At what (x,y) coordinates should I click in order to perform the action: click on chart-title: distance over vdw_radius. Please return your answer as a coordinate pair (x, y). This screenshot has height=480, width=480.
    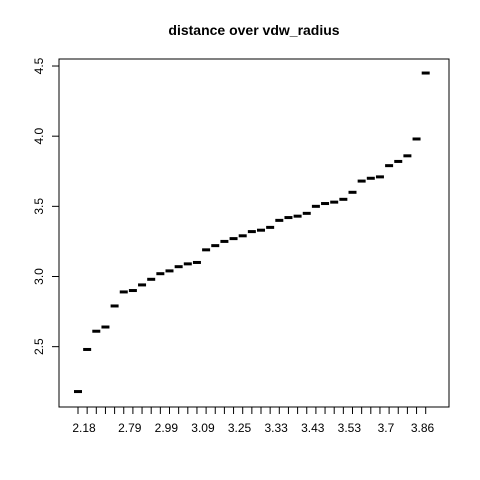
    Looking at the image, I should click on (253, 30).